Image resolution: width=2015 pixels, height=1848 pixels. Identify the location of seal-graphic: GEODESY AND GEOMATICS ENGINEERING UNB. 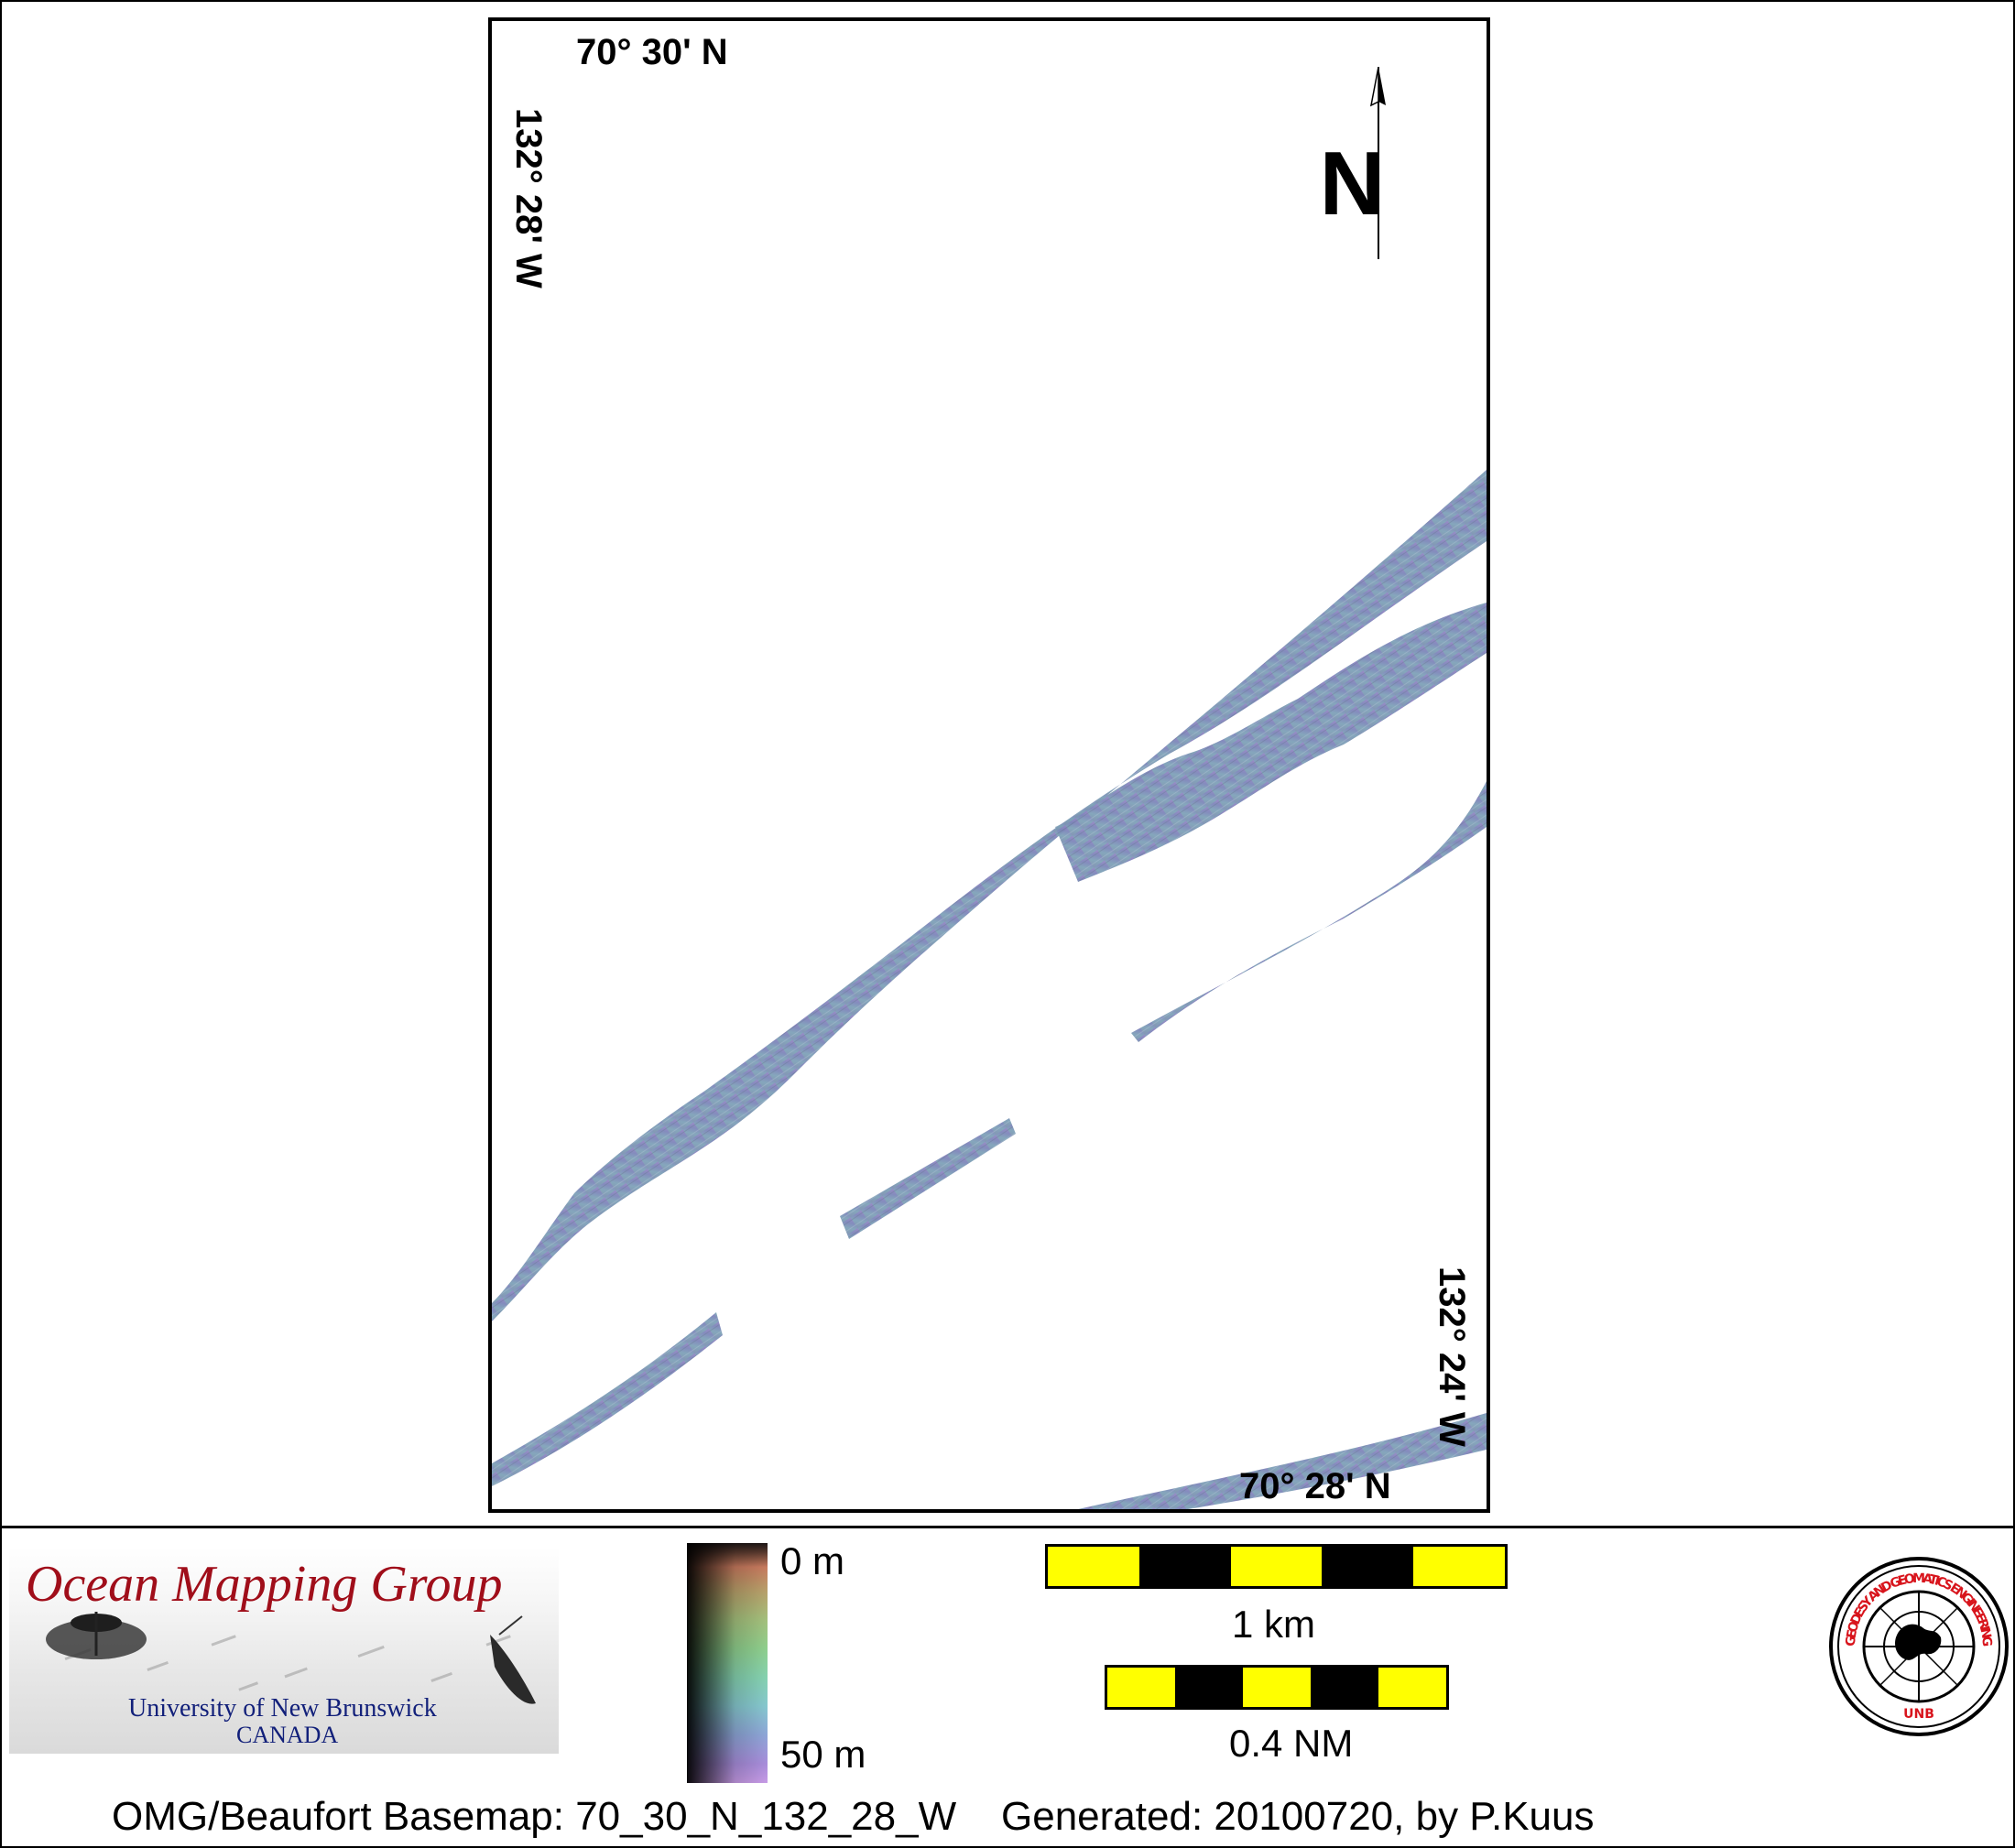
(1919, 1647).